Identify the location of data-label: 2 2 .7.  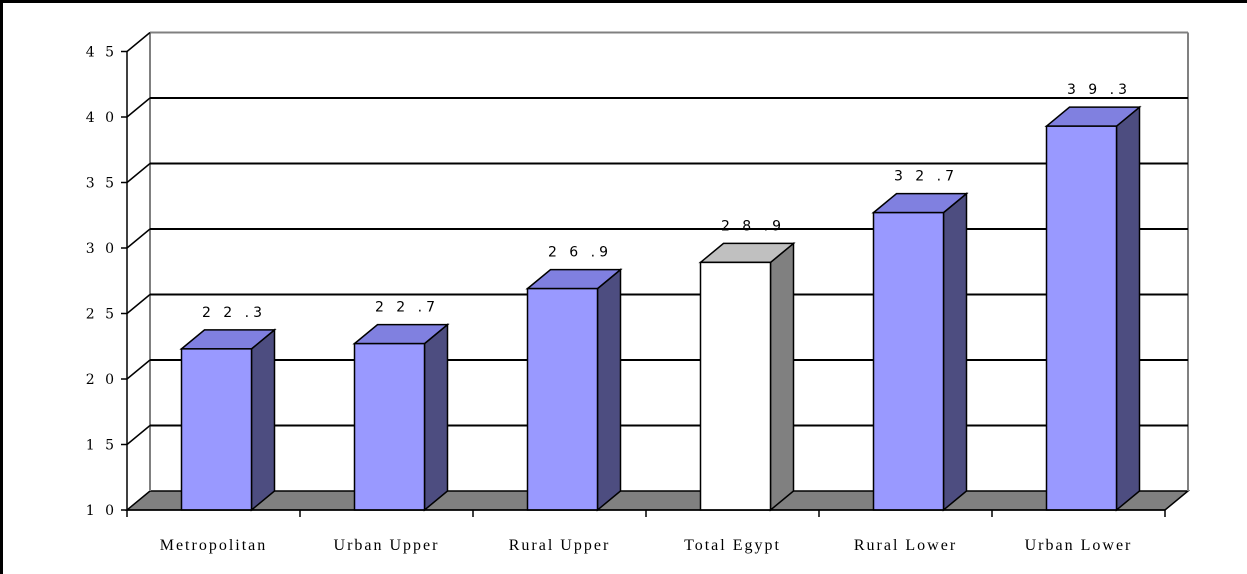
(407, 308).